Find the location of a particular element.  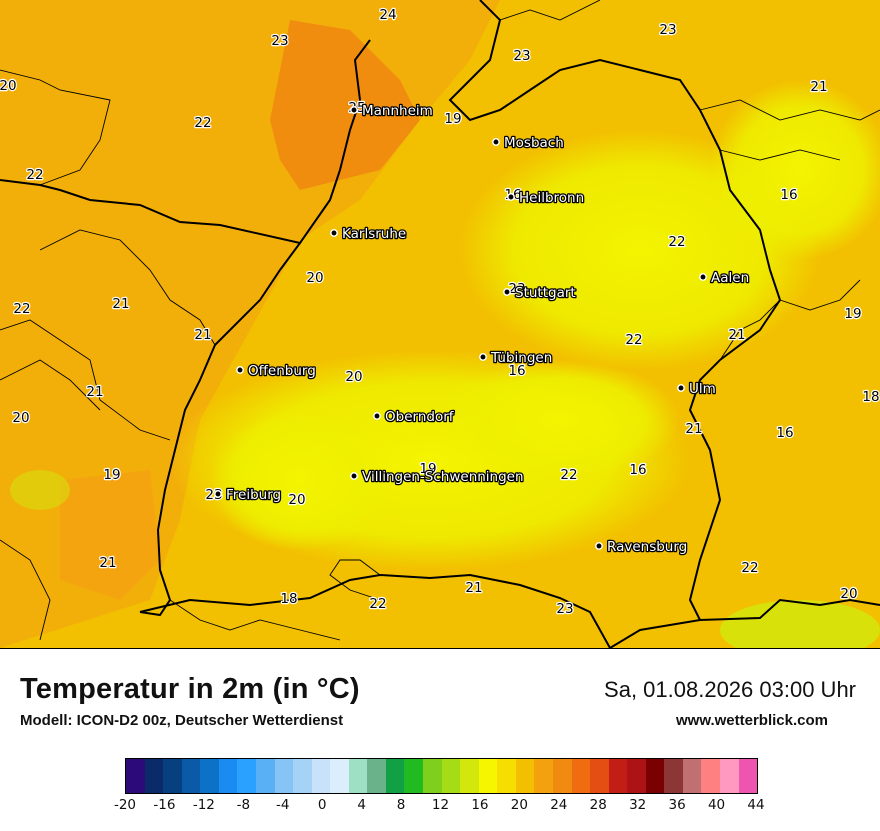

forecast-datetime: Sa, 01.08.2026 03:00 Uhr is located at coordinates (730, 689).